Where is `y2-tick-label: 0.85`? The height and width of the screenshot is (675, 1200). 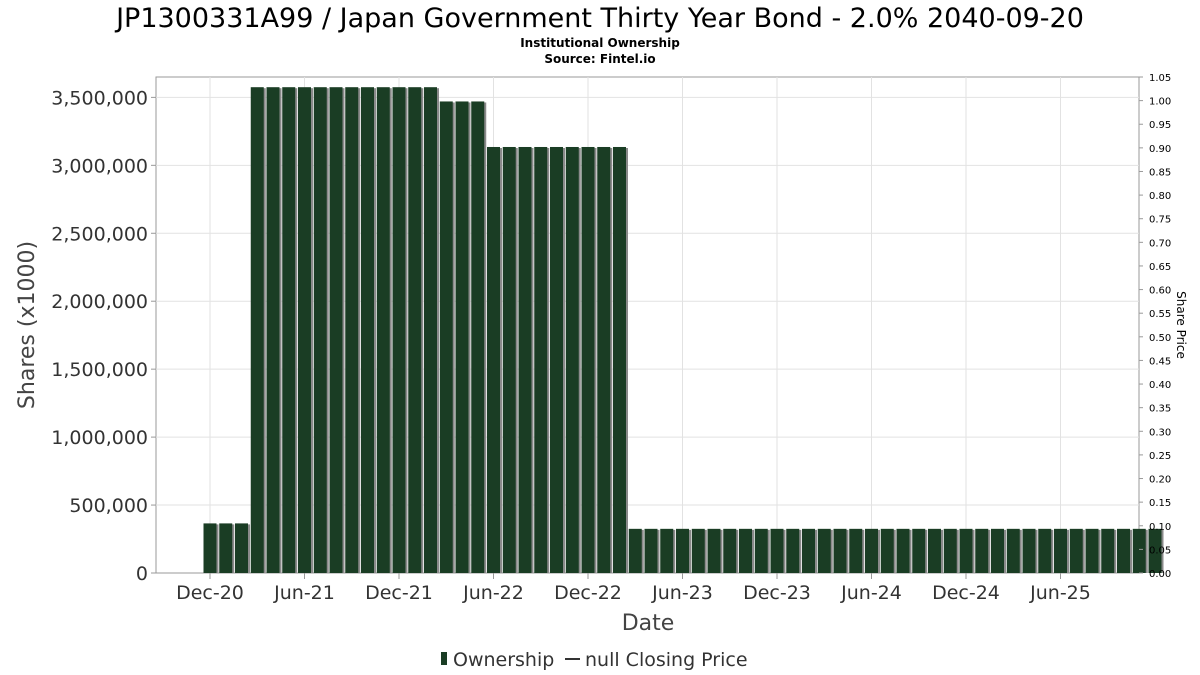
y2-tick-label: 0.85 is located at coordinates (1160, 172).